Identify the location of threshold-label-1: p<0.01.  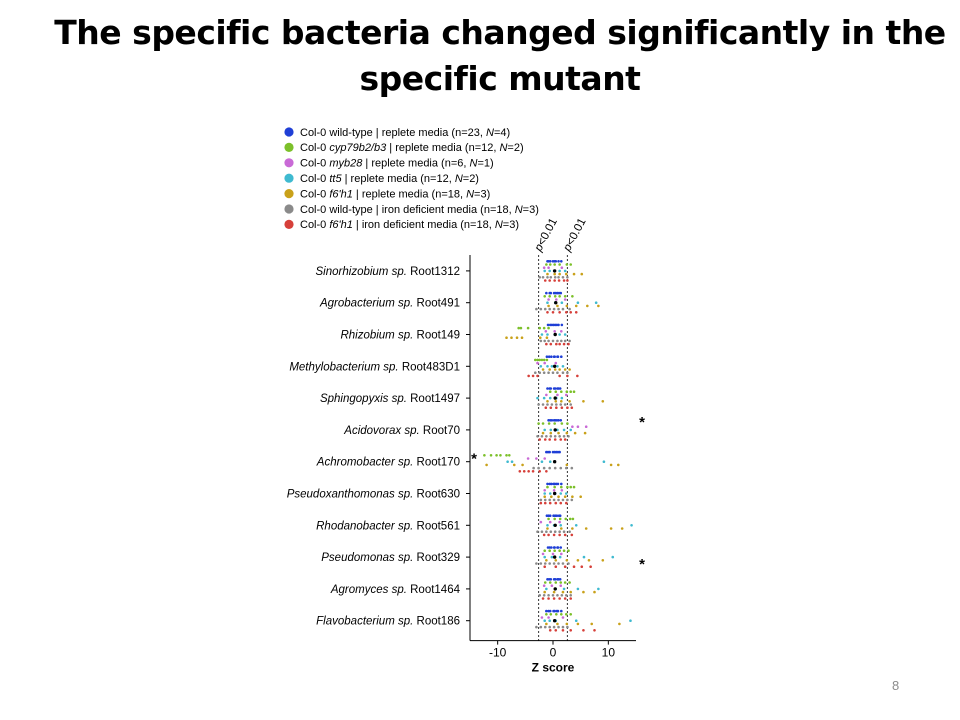
(546, 235).